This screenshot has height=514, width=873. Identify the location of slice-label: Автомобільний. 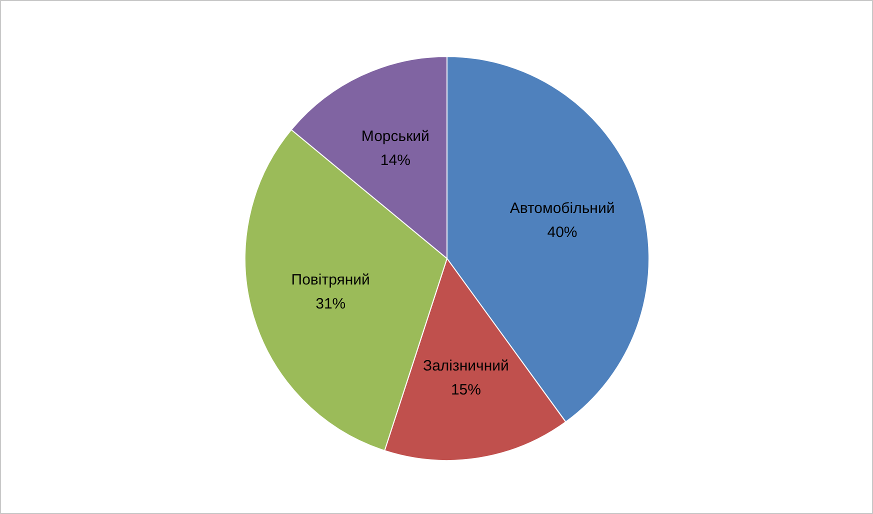
(562, 209).